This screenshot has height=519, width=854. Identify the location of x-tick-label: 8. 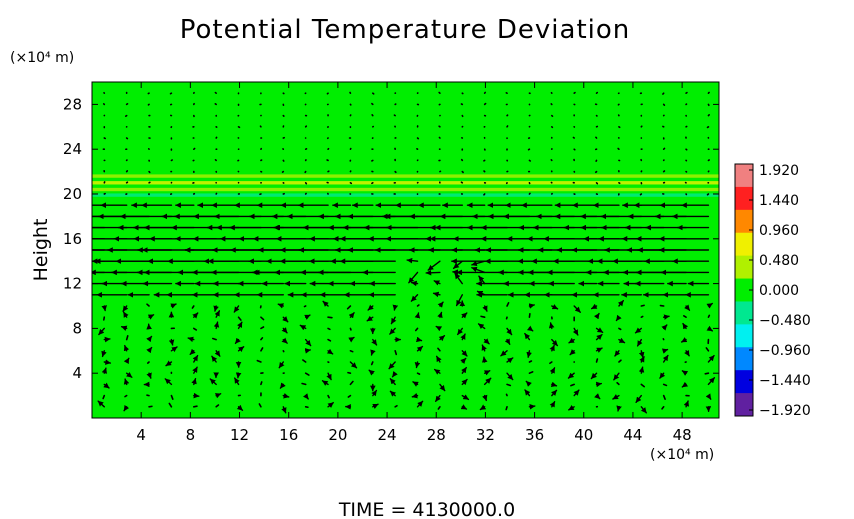
(191, 435).